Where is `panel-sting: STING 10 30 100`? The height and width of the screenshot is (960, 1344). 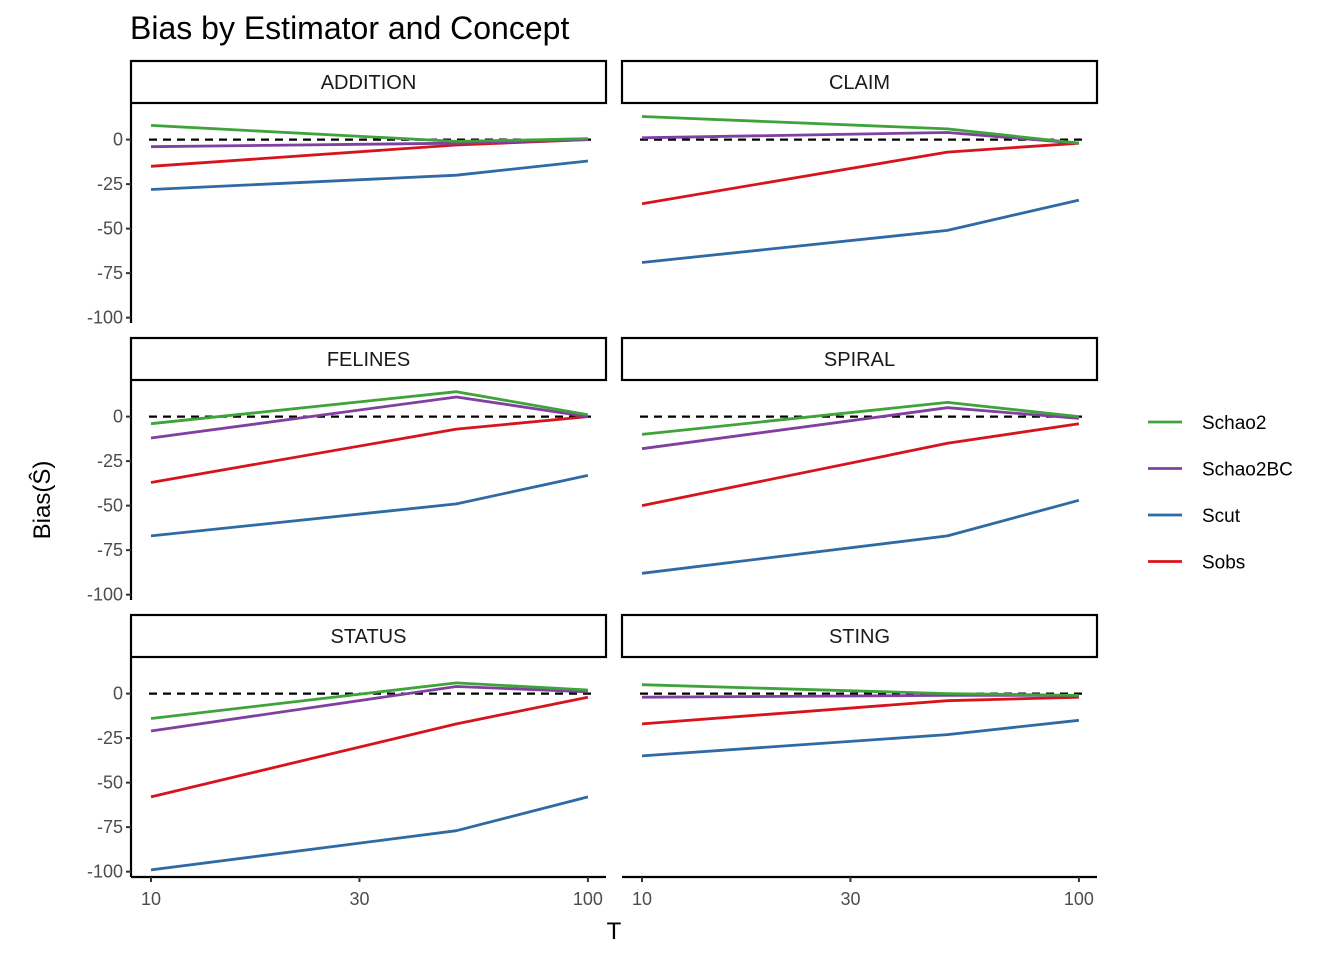 panel-sting: STING 10 30 100 is located at coordinates (859, 761).